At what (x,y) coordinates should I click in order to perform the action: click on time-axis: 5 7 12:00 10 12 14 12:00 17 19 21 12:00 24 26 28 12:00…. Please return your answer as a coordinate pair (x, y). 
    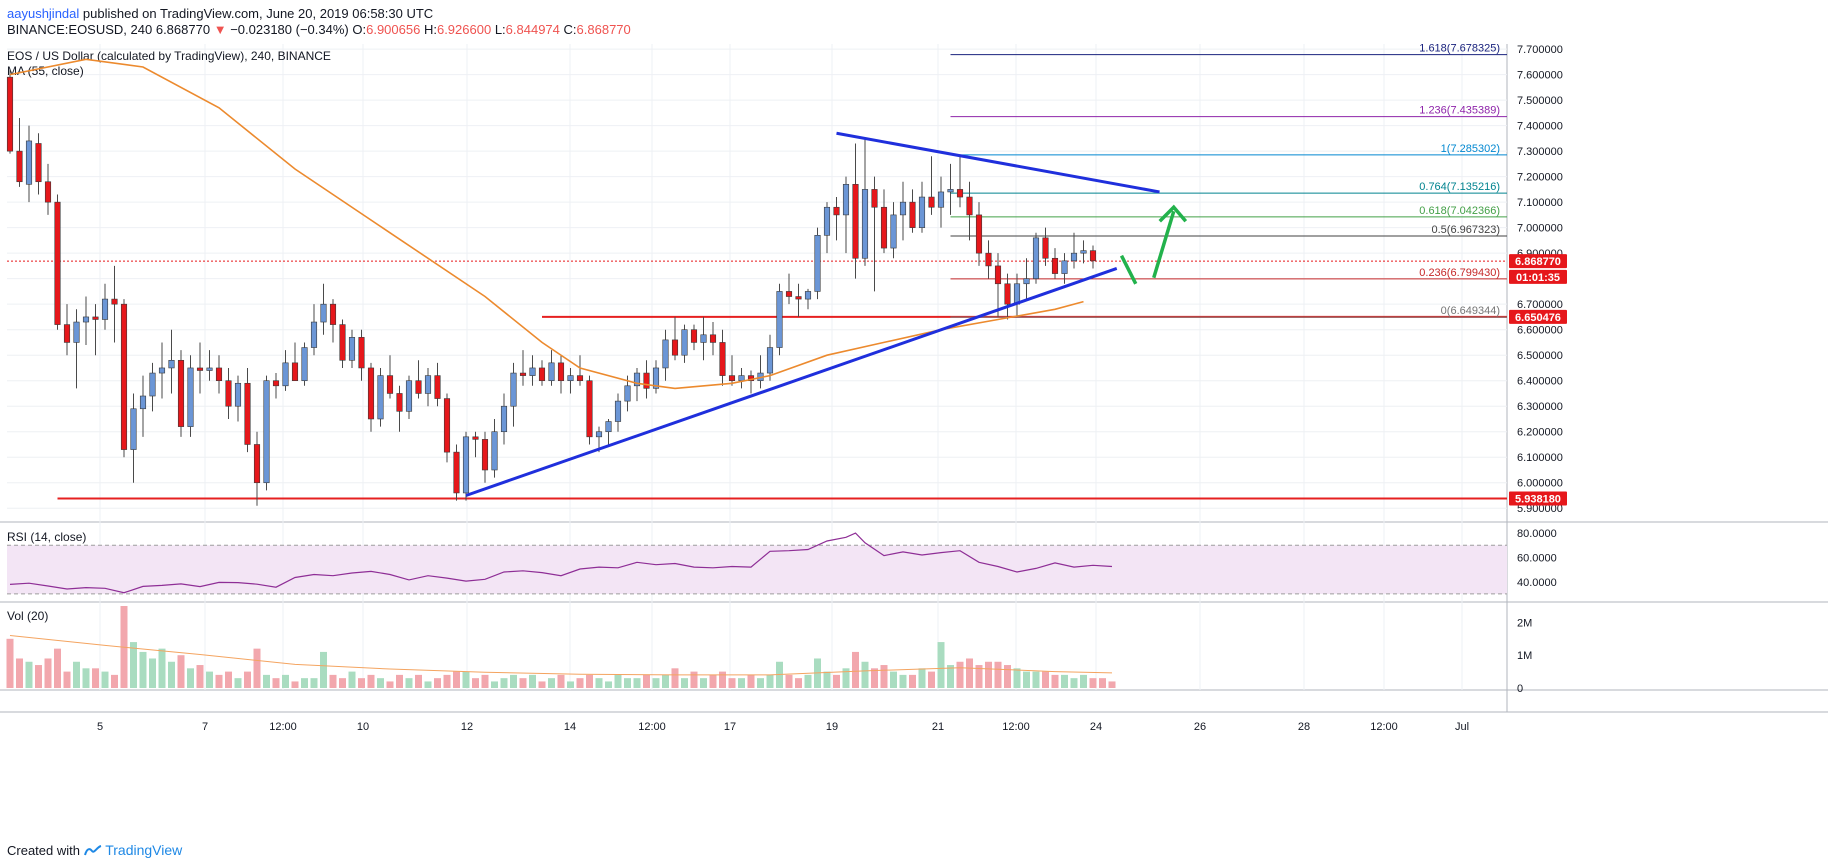
    Looking at the image, I should click on (783, 727).